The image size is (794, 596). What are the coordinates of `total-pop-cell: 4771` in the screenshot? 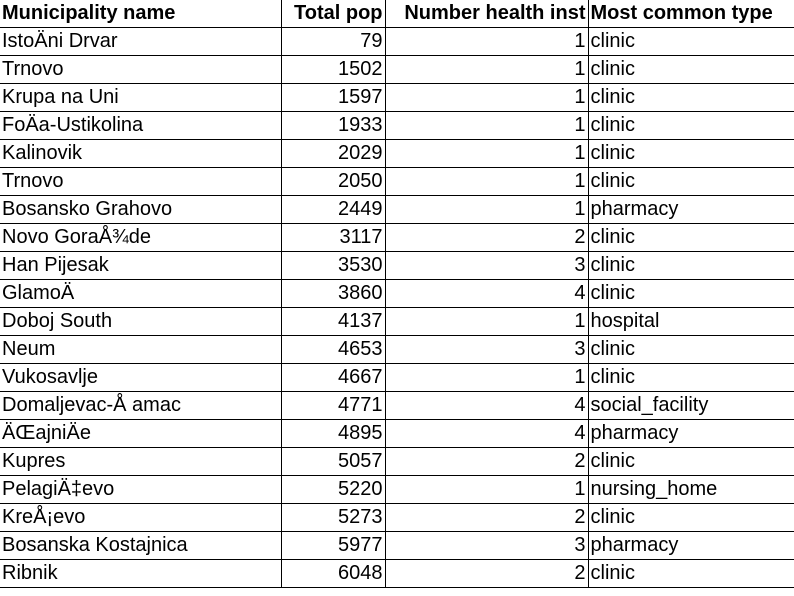 It's located at (333, 405).